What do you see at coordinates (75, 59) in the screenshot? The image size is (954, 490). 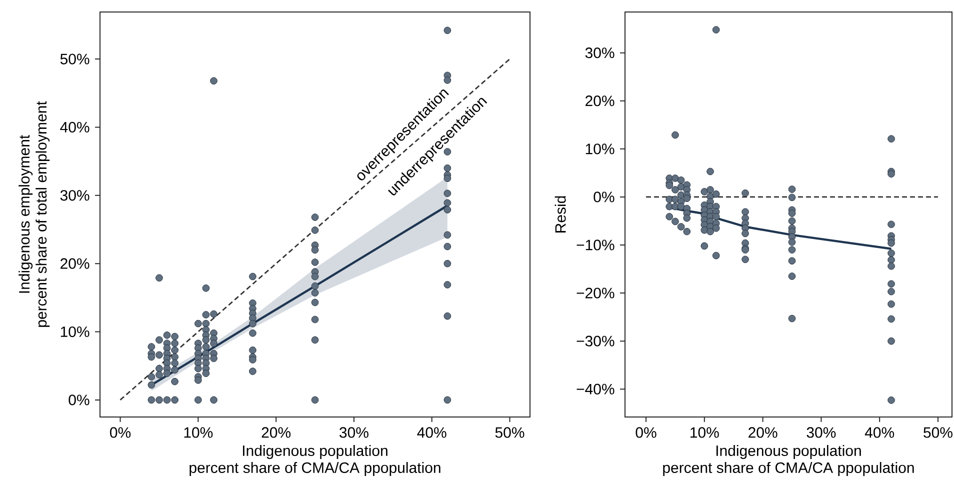 I see `y-tick-label: 50%` at bounding box center [75, 59].